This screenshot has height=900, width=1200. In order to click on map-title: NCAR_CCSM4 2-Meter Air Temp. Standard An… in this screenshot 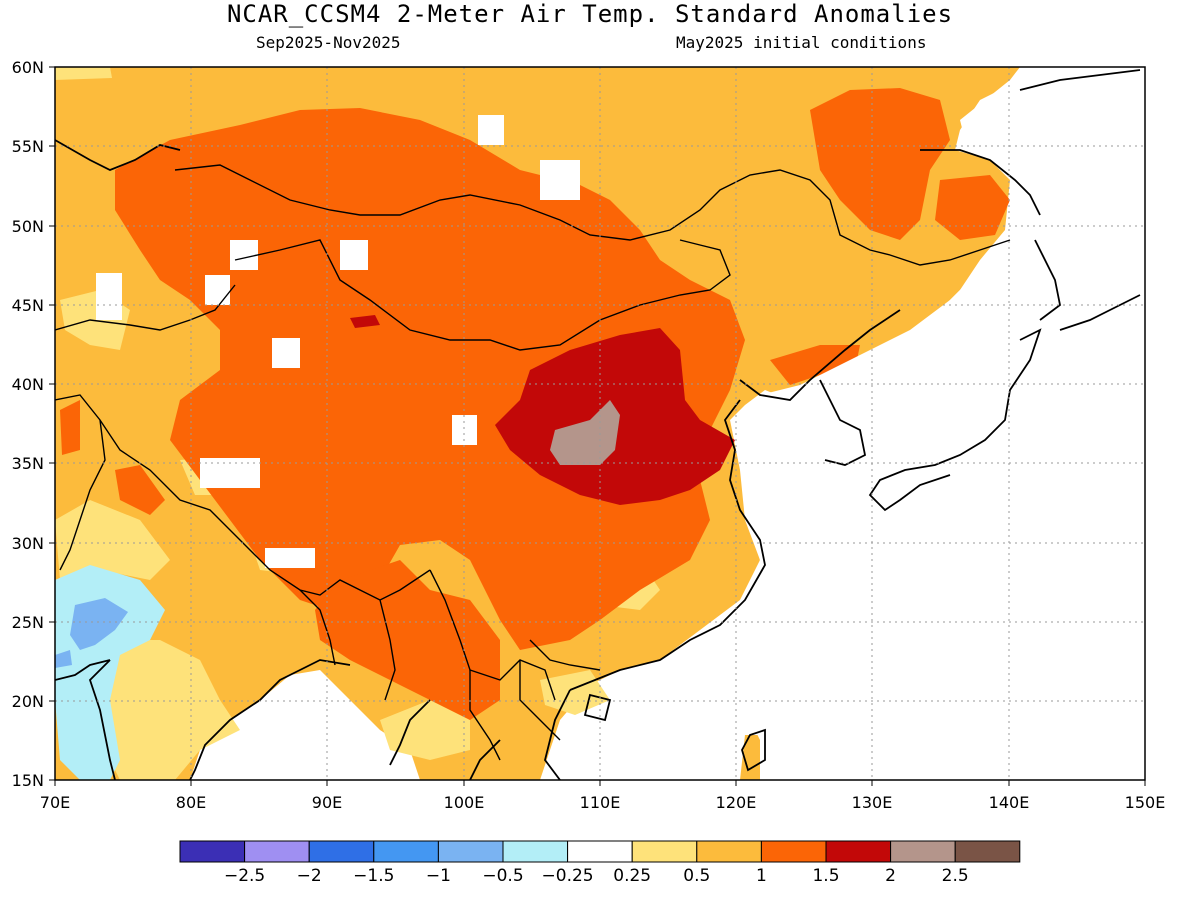, I will do `click(590, 14)`.